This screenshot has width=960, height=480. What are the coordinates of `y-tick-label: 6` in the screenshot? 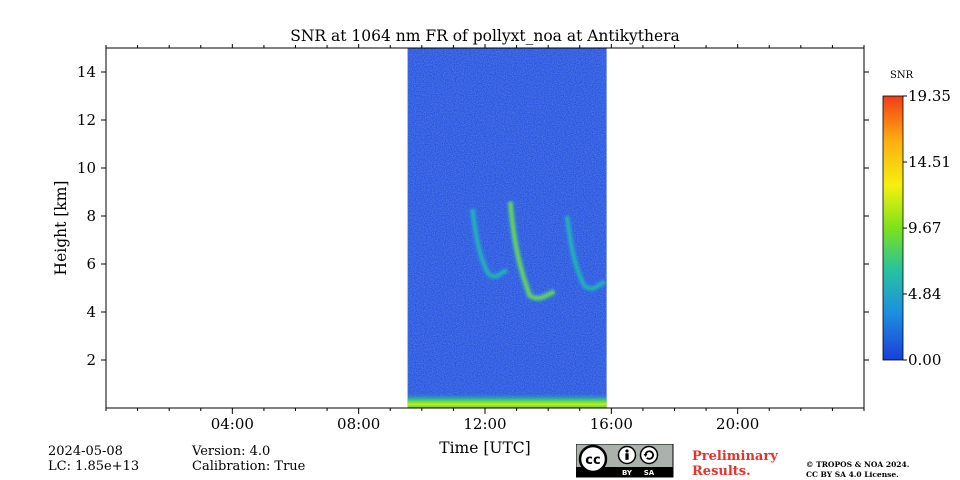 It's located at (91, 264).